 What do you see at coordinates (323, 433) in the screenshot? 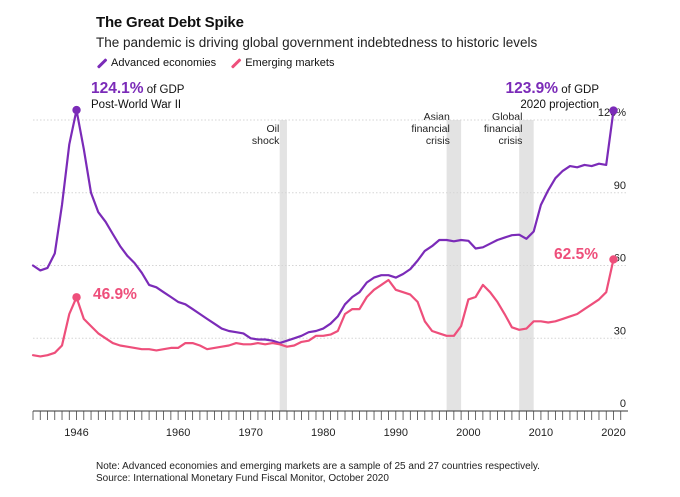
I see `x-tick-label: 1980` at bounding box center [323, 433].